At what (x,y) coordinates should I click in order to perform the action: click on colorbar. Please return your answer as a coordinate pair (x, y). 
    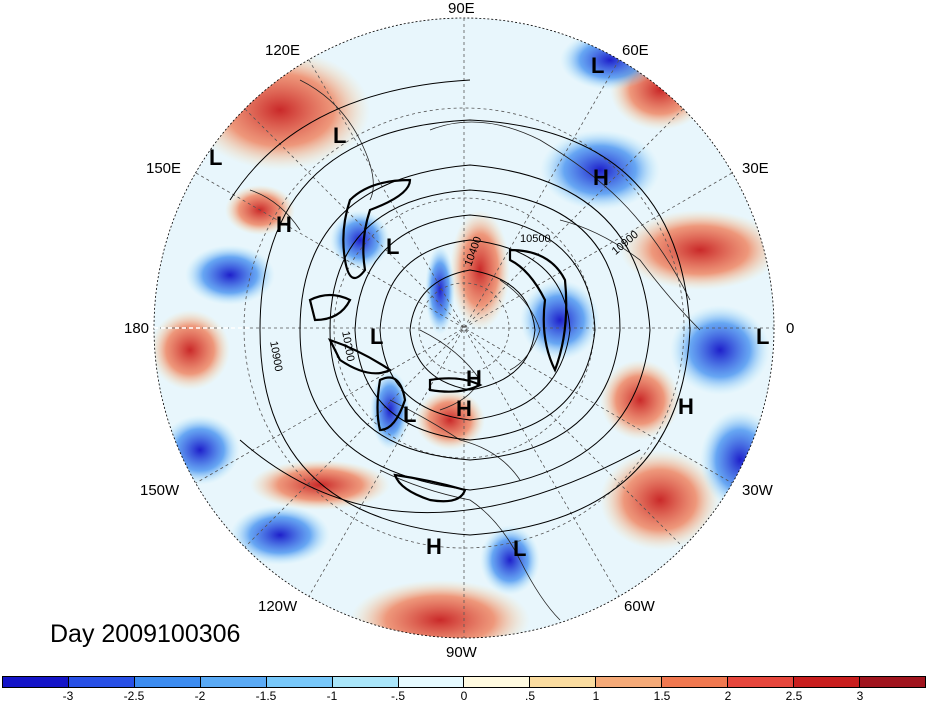
    Looking at the image, I should click on (464, 682).